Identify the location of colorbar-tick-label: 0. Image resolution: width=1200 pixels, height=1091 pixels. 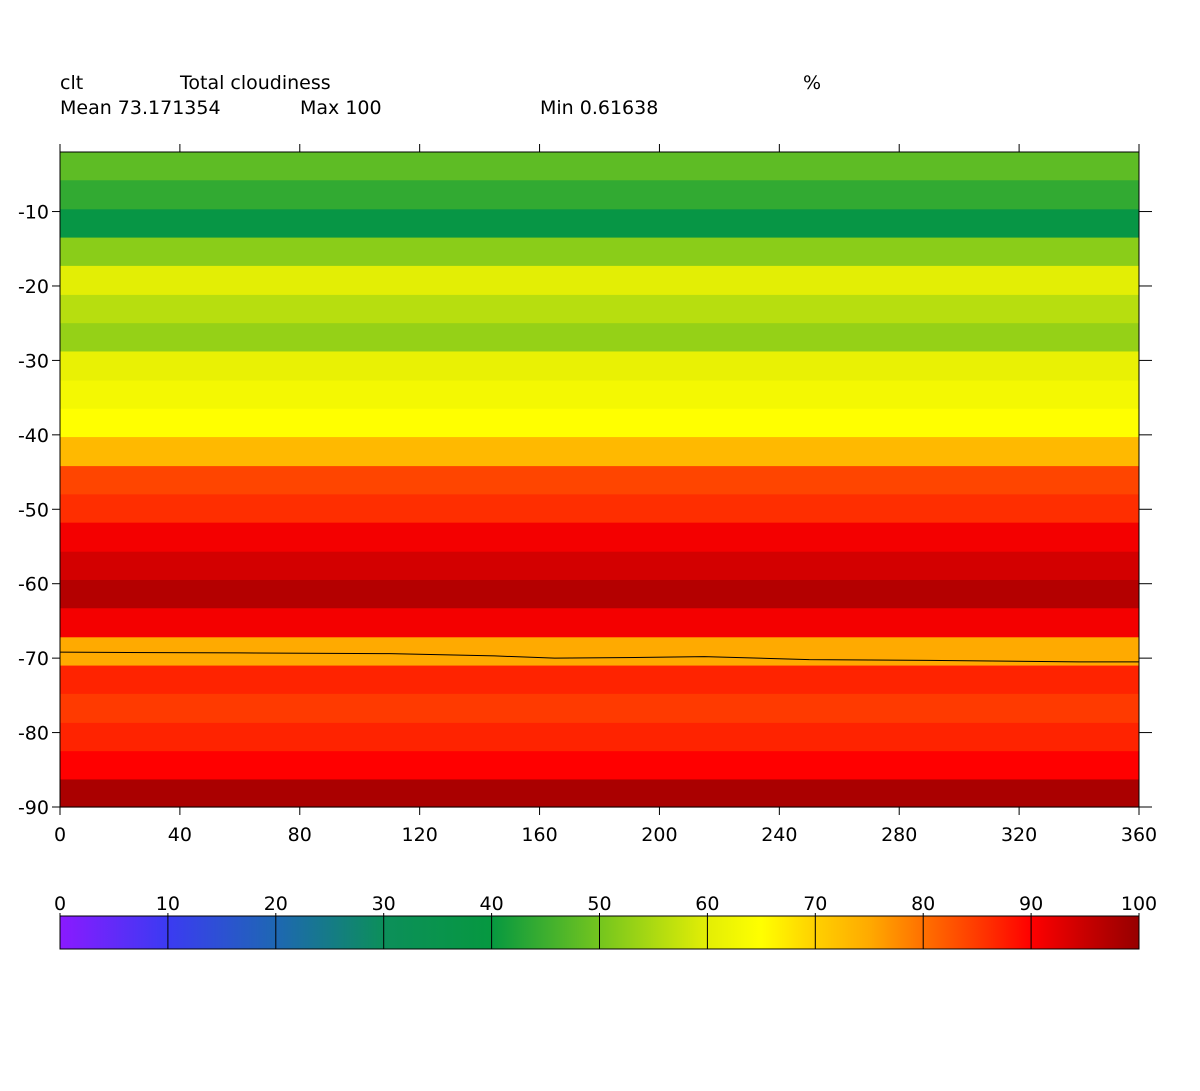
(60, 904).